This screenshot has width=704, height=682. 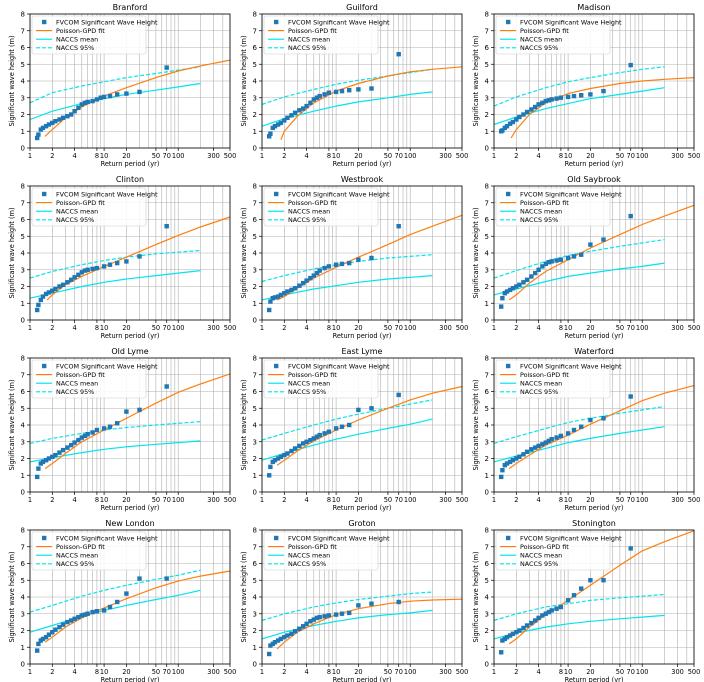 What do you see at coordinates (553, 551) in the screenshot?
I see `legend-box` at bounding box center [553, 551].